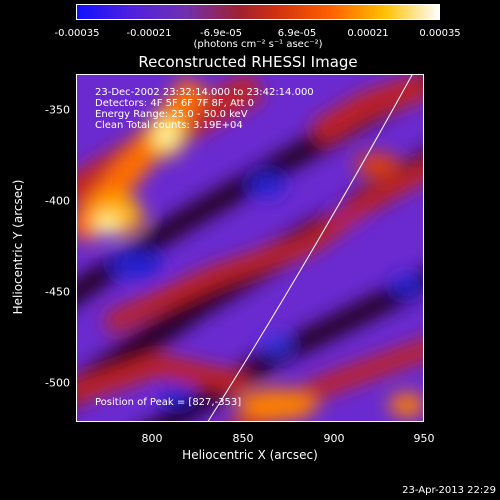  What do you see at coordinates (250, 455) in the screenshot?
I see `x-axis-label: Heliocentric X (arcsec)` at bounding box center [250, 455].